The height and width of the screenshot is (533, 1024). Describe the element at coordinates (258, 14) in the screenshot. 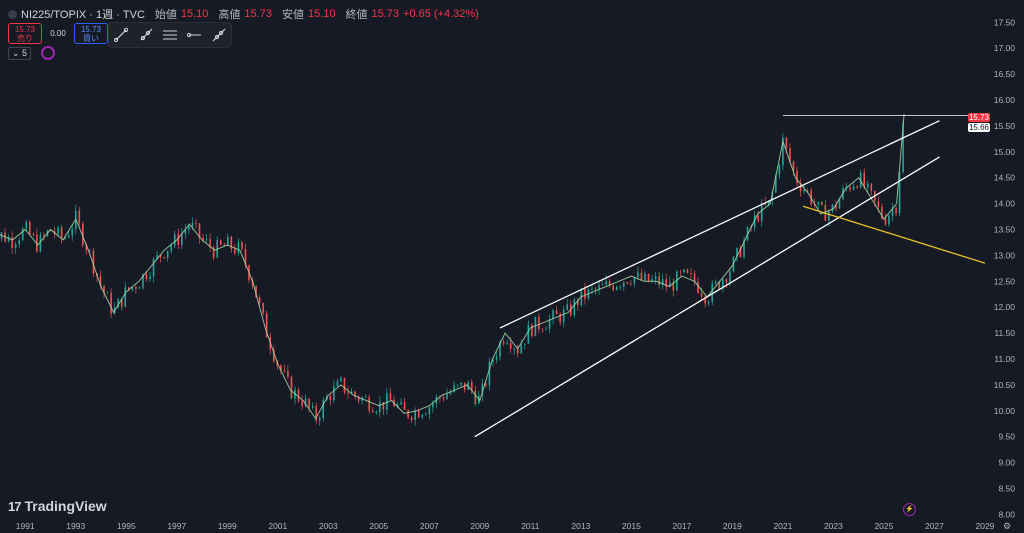

I see `high-value: 15.73` at that location.